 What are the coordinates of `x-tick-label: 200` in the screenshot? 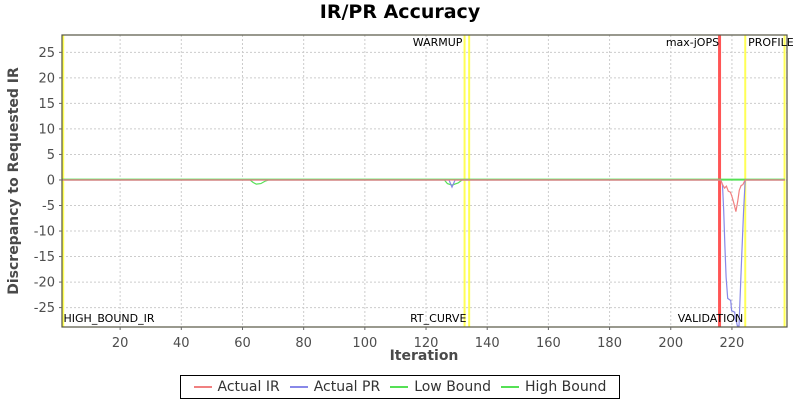 It's located at (670, 343).